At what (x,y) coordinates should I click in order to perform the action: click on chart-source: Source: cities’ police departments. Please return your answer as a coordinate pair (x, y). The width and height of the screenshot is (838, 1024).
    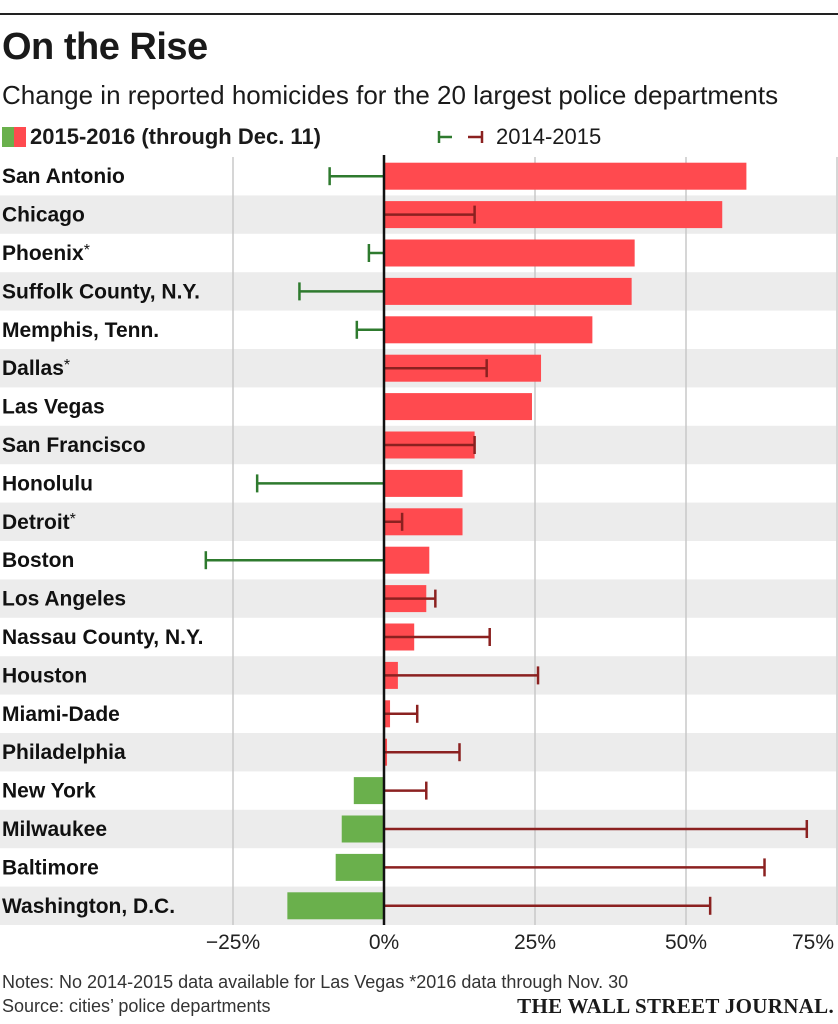
    Looking at the image, I should click on (136, 1006).